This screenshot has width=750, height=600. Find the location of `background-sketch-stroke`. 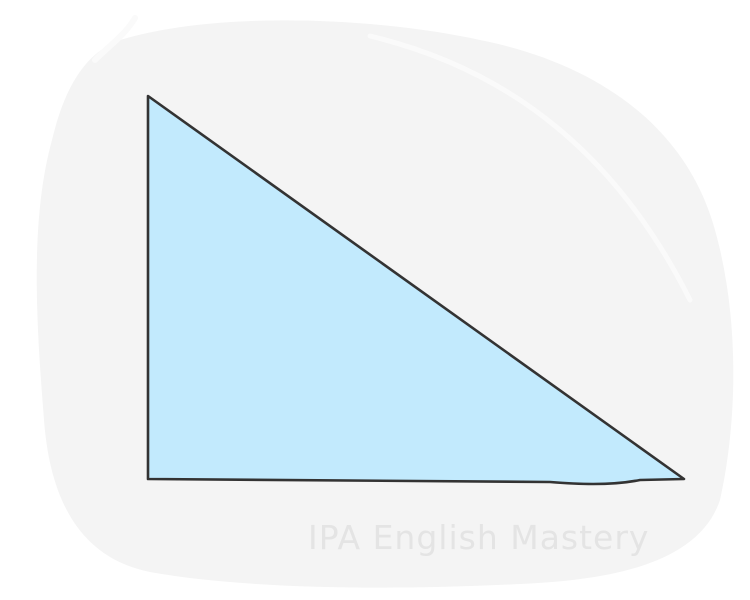

background-sketch-stroke is located at coordinates (115, 39).